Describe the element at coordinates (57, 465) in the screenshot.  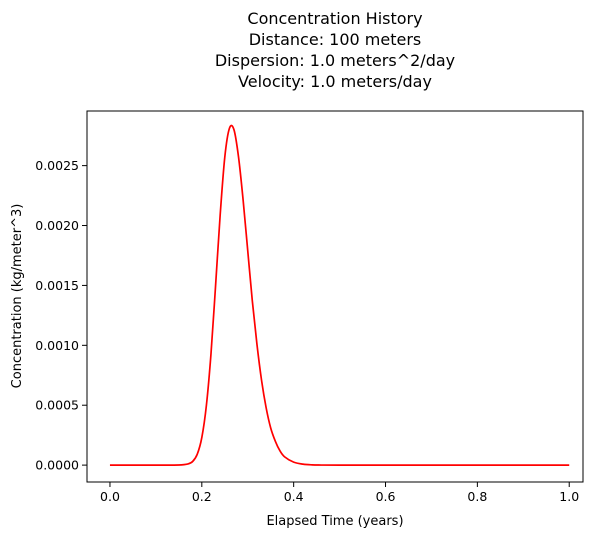
I see `y-tick-label: 0.0000` at that location.